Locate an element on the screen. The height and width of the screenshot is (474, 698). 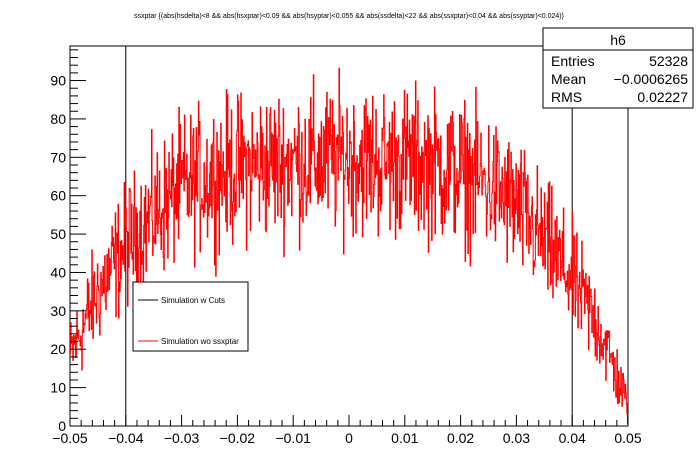
y-tick-label: 10 is located at coordinates (58, 388).